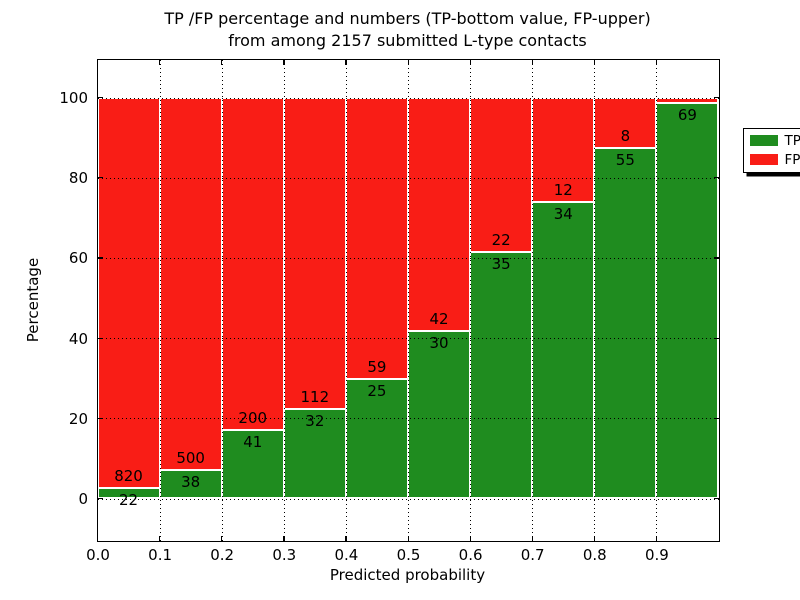  I want to click on fp-color-swatch, so click(763, 159).